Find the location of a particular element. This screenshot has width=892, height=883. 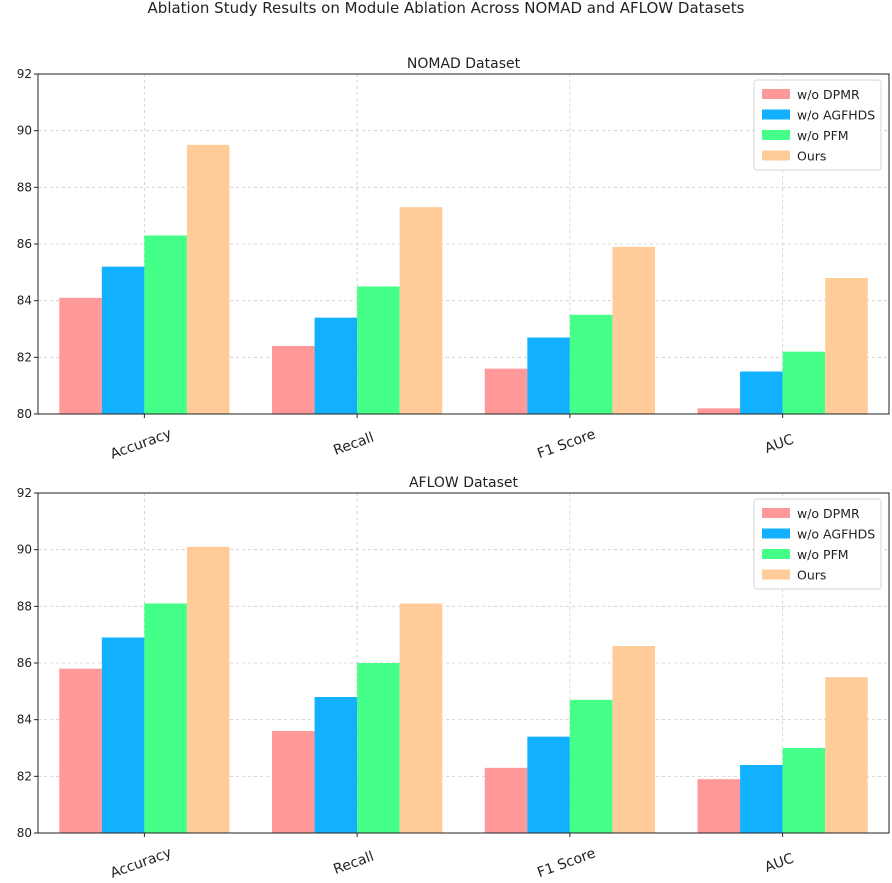

nomad-legend-box is located at coordinates (817, 125).